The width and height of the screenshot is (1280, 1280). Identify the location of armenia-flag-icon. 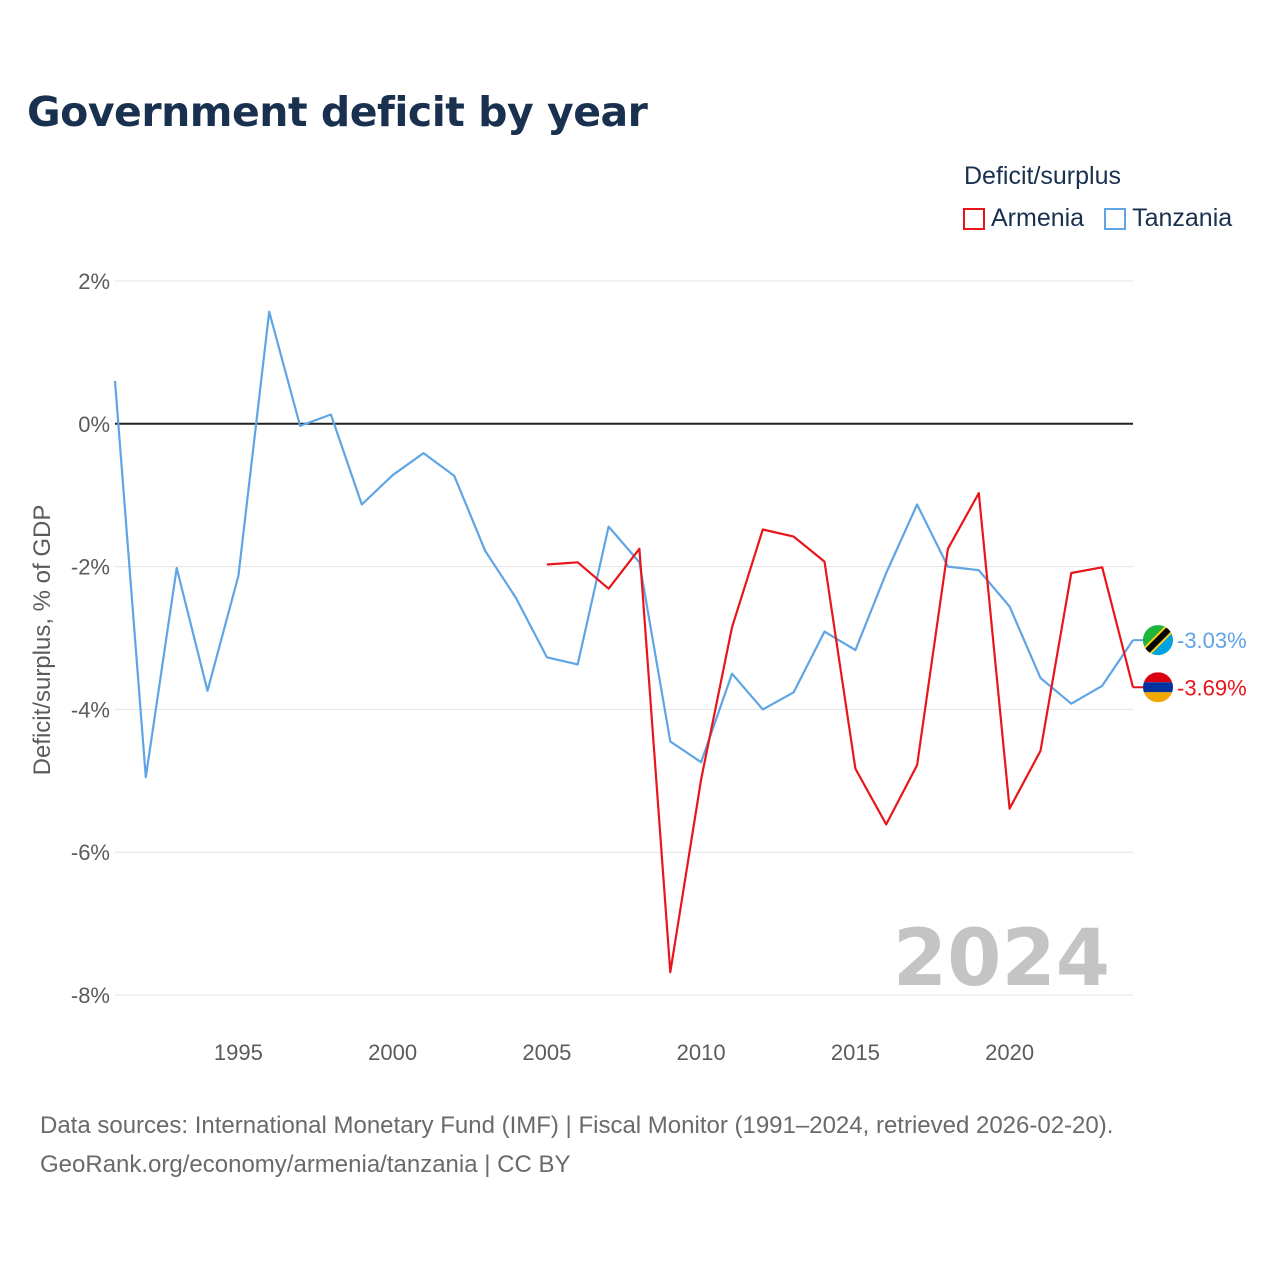
(1158, 687).